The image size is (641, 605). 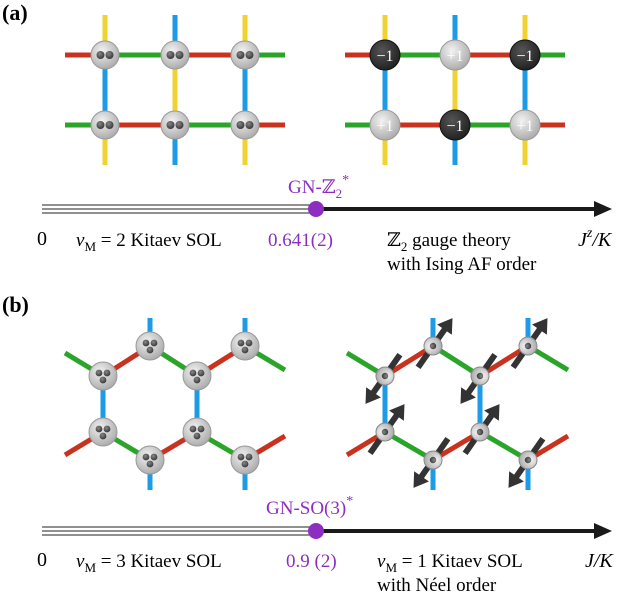 What do you see at coordinates (300, 240) in the screenshot?
I see `critical-value-label: 0.641(2)` at bounding box center [300, 240].